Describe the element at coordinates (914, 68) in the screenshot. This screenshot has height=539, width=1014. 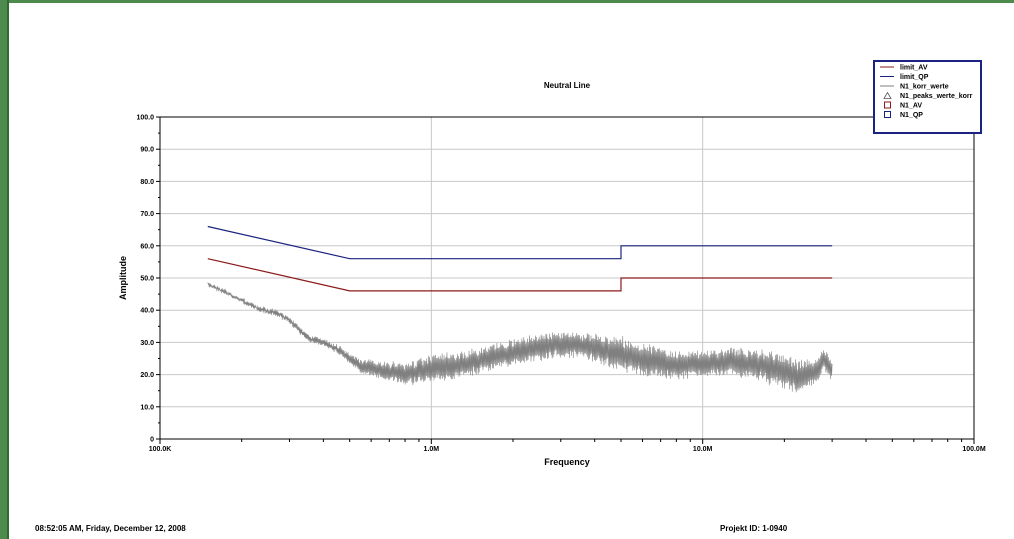
I see `legend-label: limit_AV` at that location.